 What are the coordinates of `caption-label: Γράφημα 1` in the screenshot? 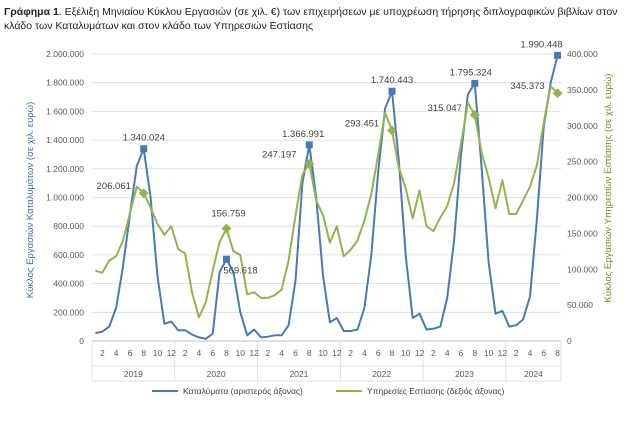 It's located at (31, 12).